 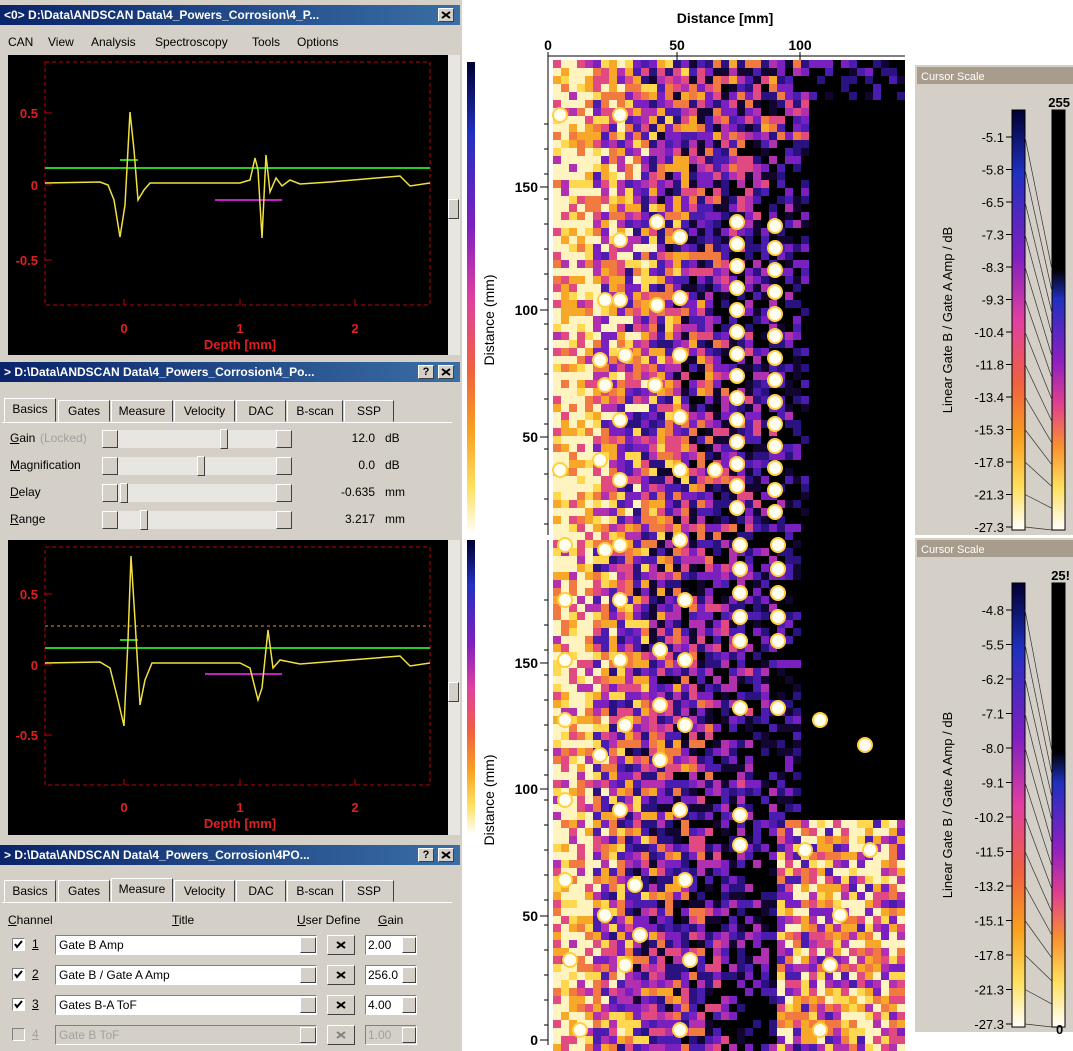 I want to click on title-combo: Gate B / Gate A Amp, so click(x=186, y=975).